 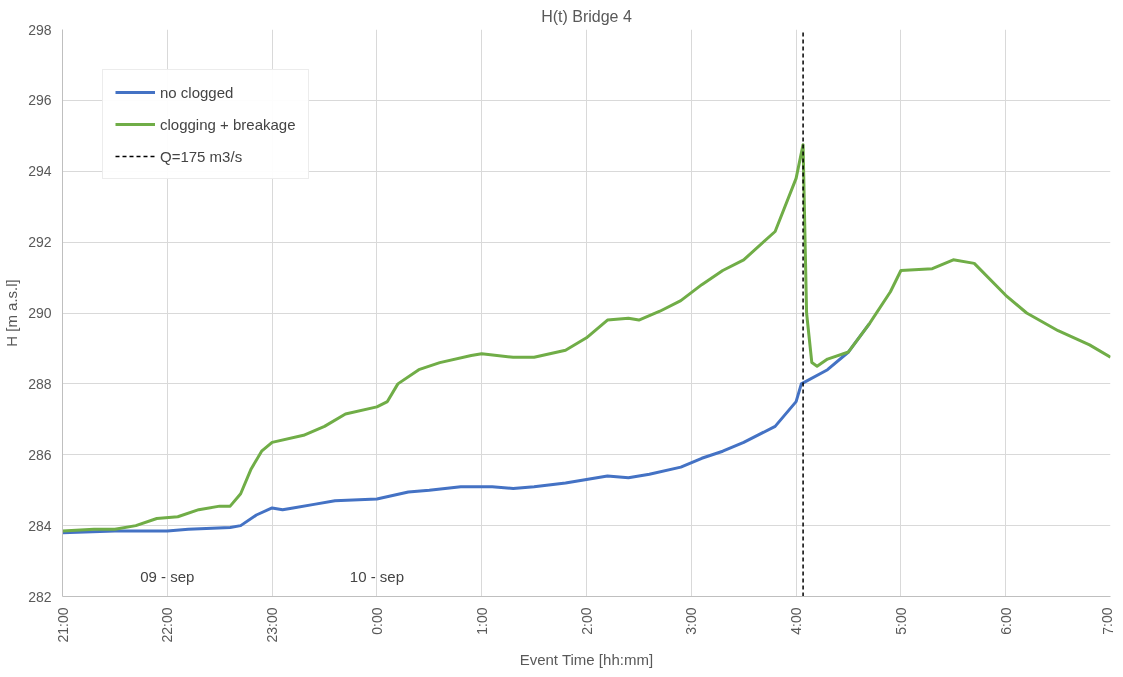 What do you see at coordinates (272, 625) in the screenshot?
I see `x-tick-label: 23:00` at bounding box center [272, 625].